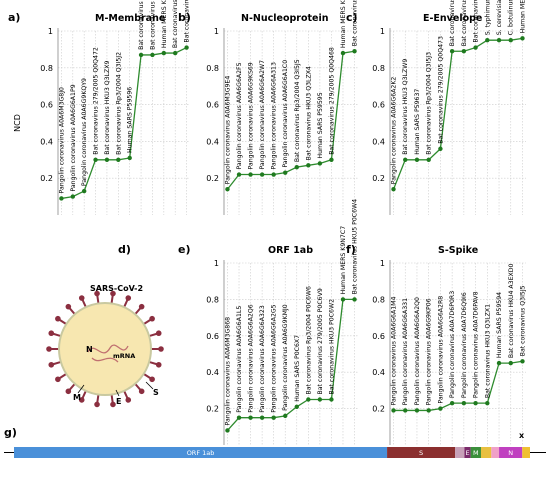 This screenshot has height=494, width=550. I want to click on point-label: Human MERS K9N4V7, so click(343, 24).